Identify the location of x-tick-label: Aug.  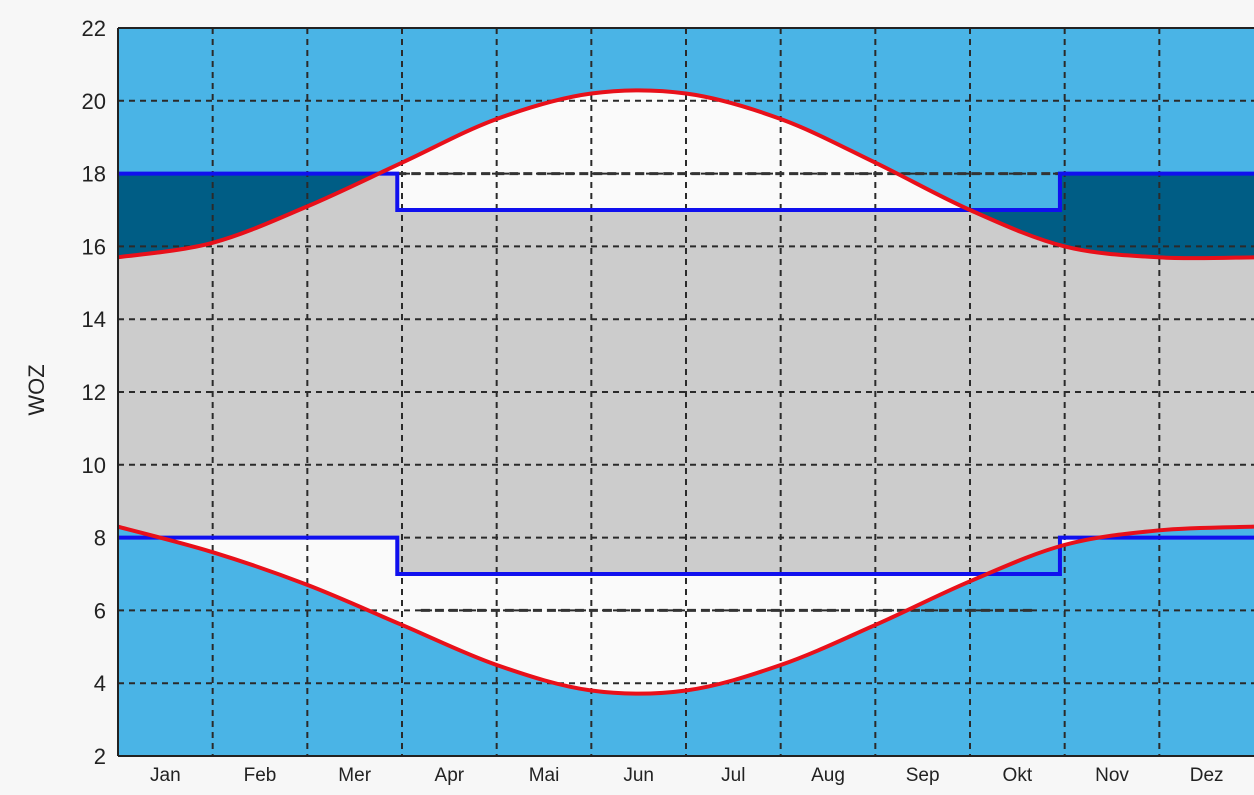
(828, 775).